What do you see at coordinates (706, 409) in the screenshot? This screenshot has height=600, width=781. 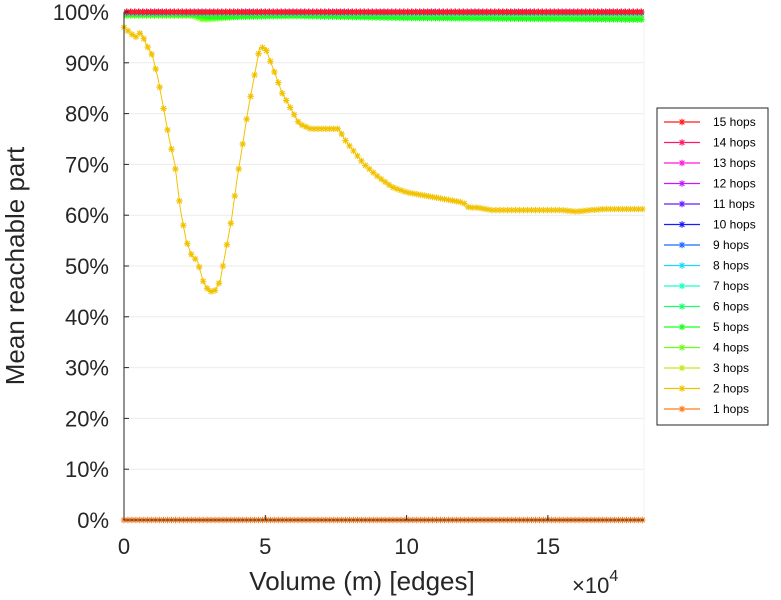 I see `legend-item: 1 hops` at bounding box center [706, 409].